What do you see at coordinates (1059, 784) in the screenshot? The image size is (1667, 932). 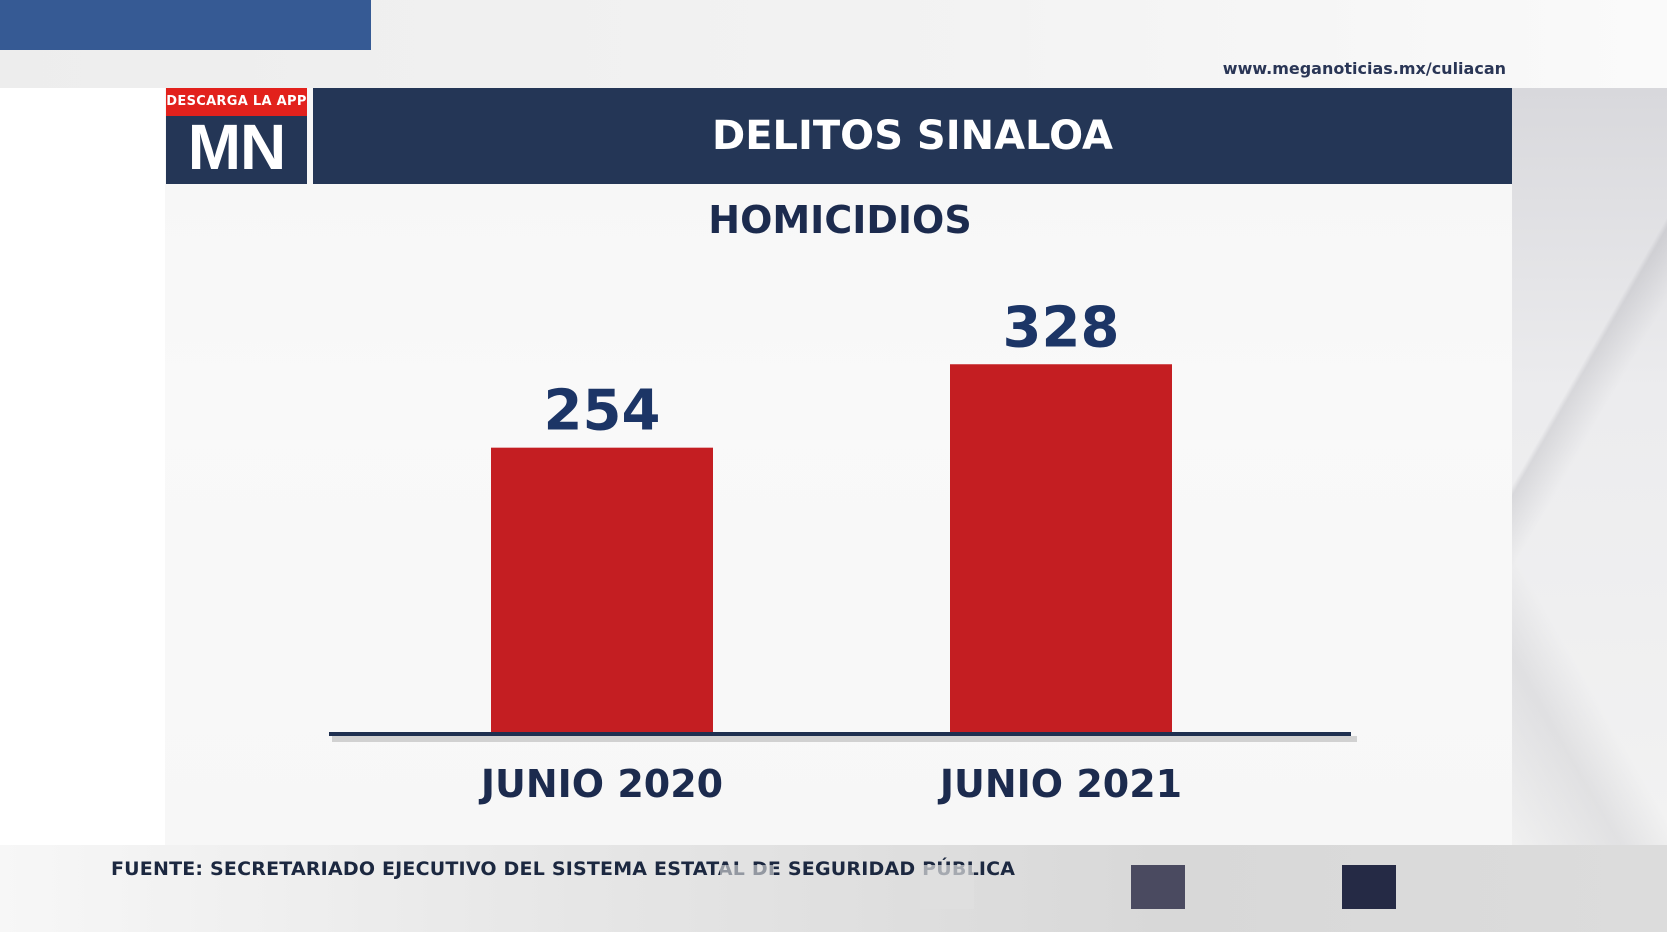 I see `x-tick-label: JUNIO 2021` at bounding box center [1059, 784].